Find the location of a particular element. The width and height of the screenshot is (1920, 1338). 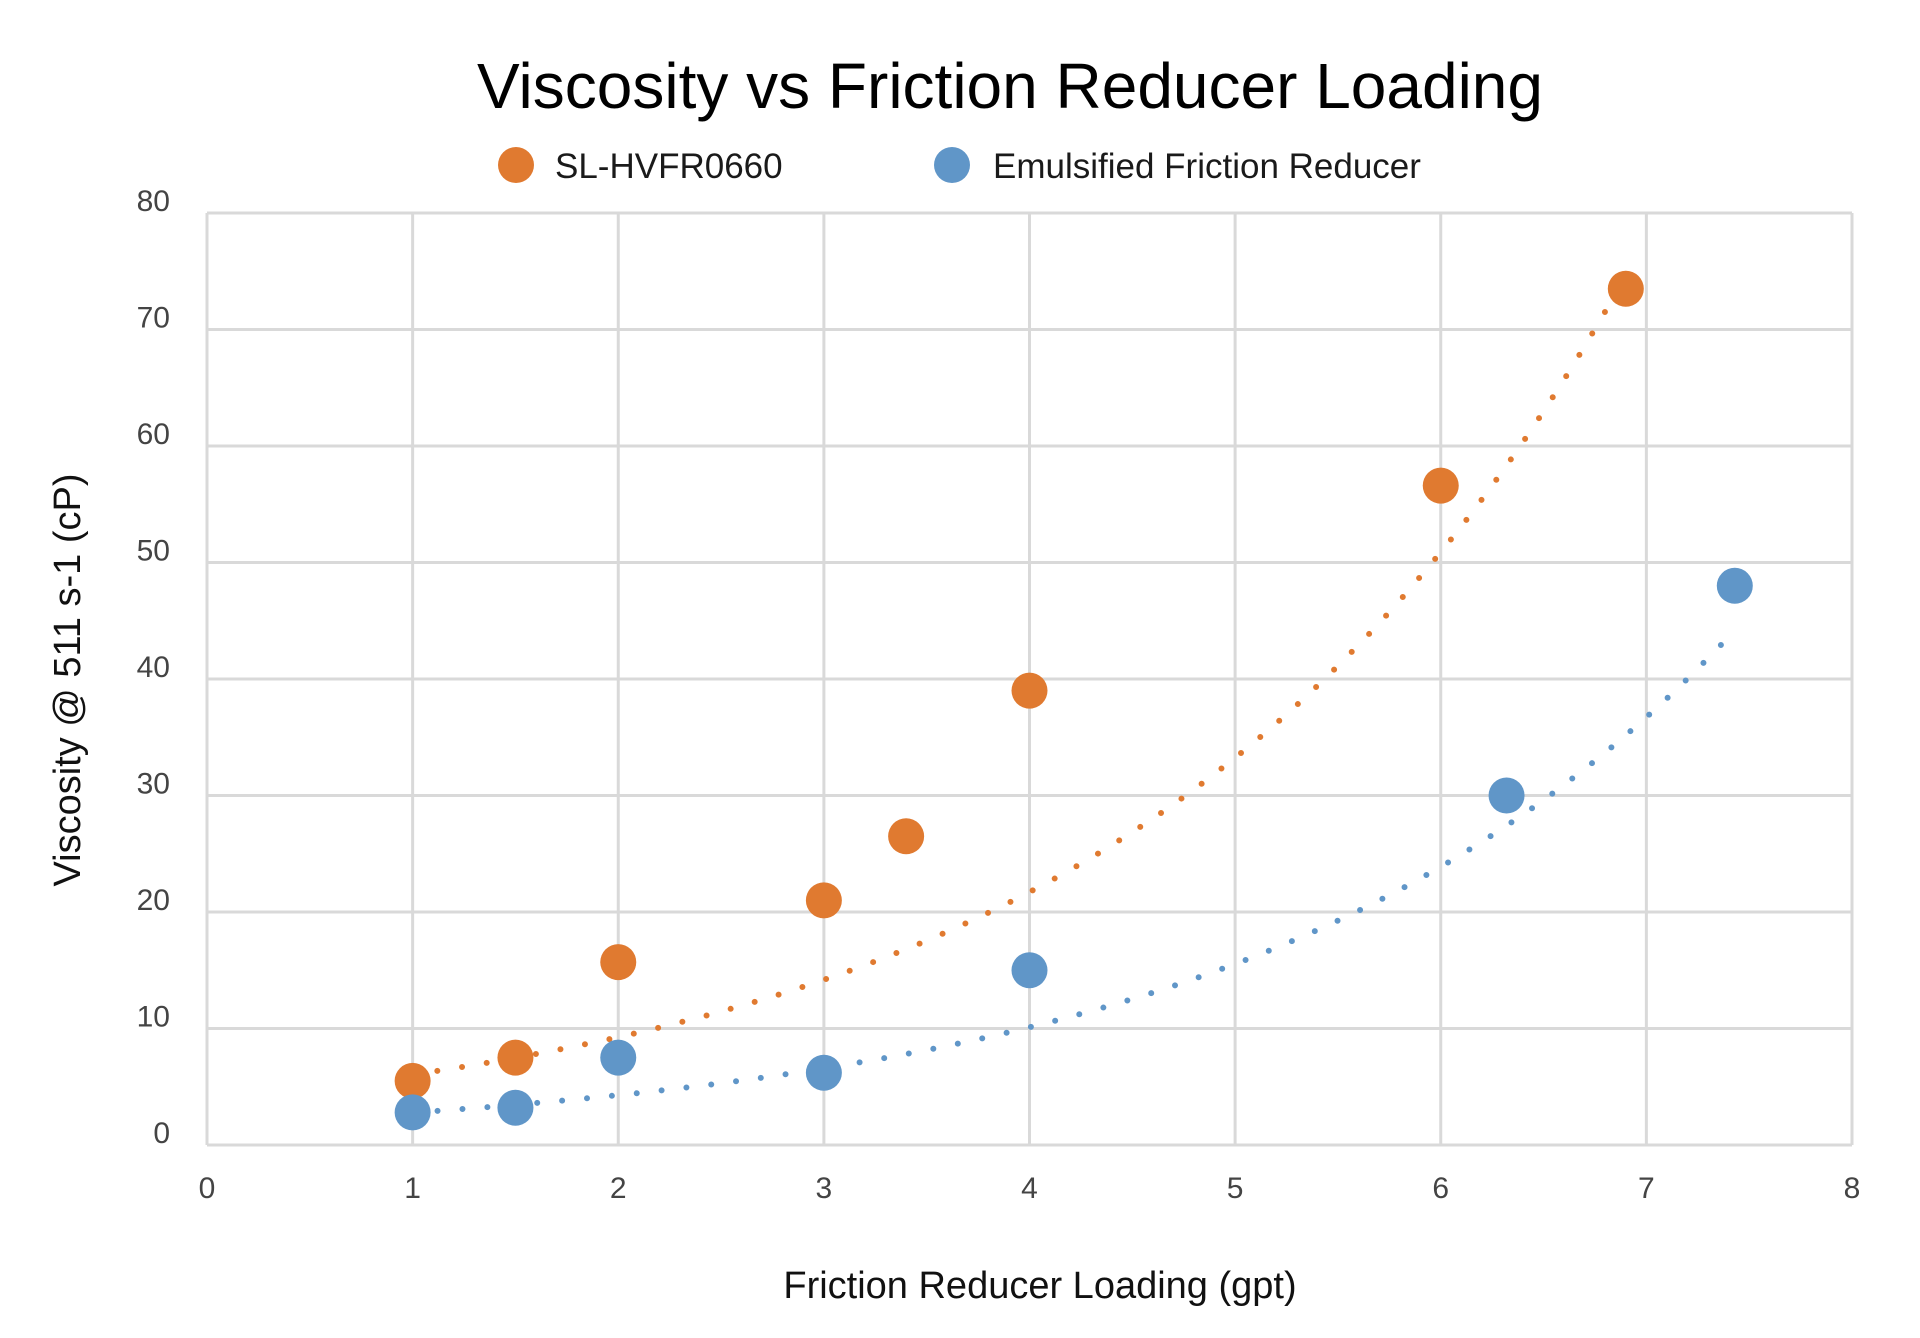

legend-item-series-2: Emulsified Friction Reducer is located at coordinates (1177, 166).